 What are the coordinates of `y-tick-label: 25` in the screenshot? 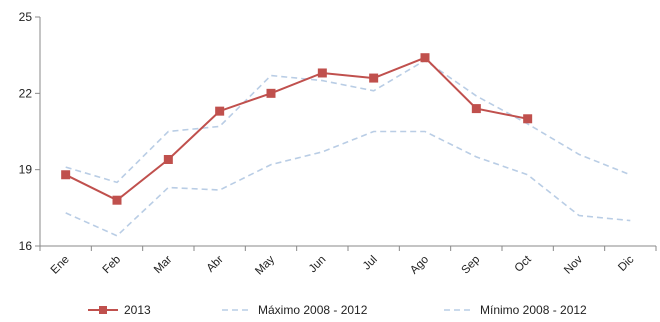 It's located at (26, 17).